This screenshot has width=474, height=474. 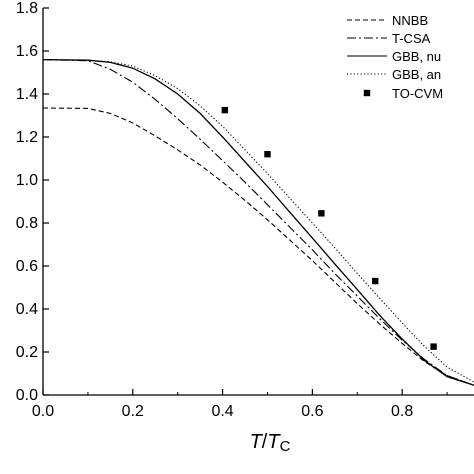 What do you see at coordinates (402, 411) in the screenshot?
I see `x-tick-label: 0.8` at bounding box center [402, 411].